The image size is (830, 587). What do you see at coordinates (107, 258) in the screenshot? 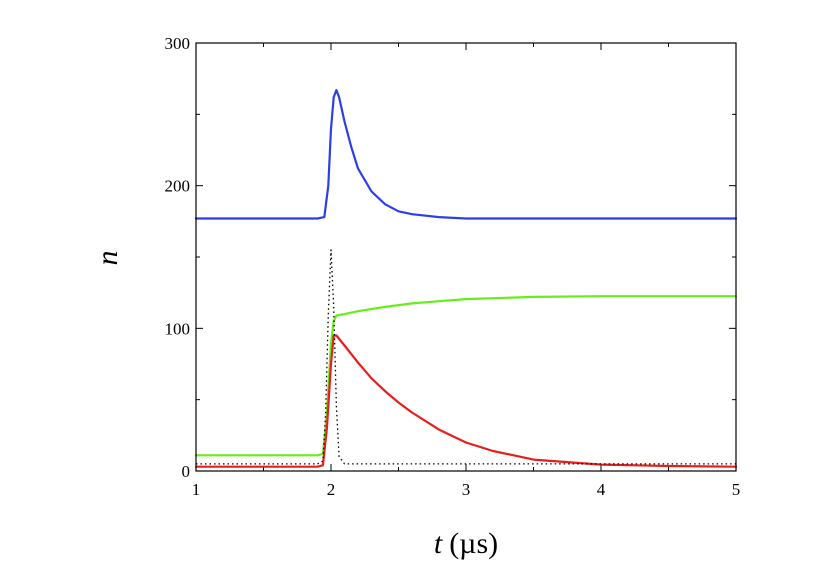
I see `y-axis-label: n` at bounding box center [107, 258].